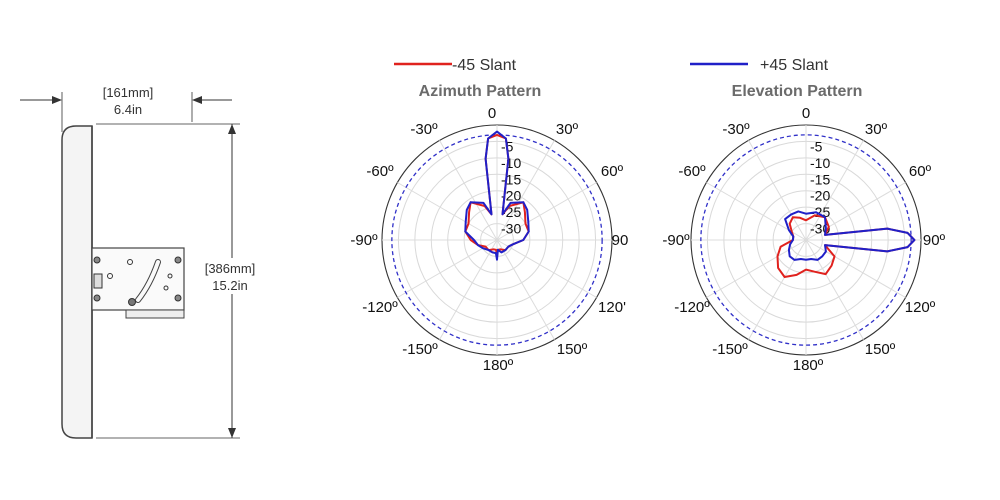  Describe the element at coordinates (572, 349) in the screenshot. I see `az-angle-150: 150º` at that location.